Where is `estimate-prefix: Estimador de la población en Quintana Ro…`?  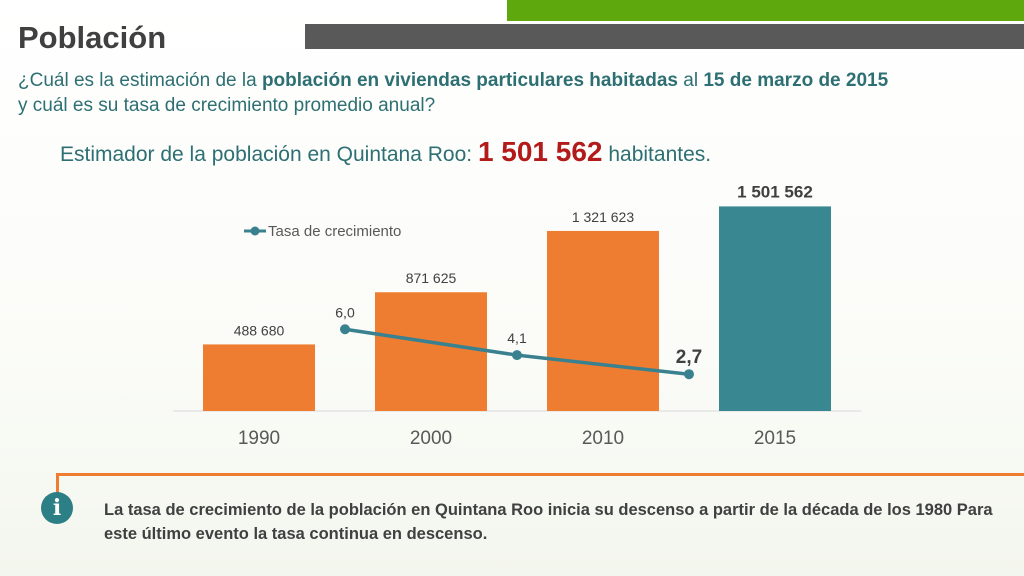
estimate-prefix: Estimador de la población en Quintana Ro… is located at coordinates (269, 154).